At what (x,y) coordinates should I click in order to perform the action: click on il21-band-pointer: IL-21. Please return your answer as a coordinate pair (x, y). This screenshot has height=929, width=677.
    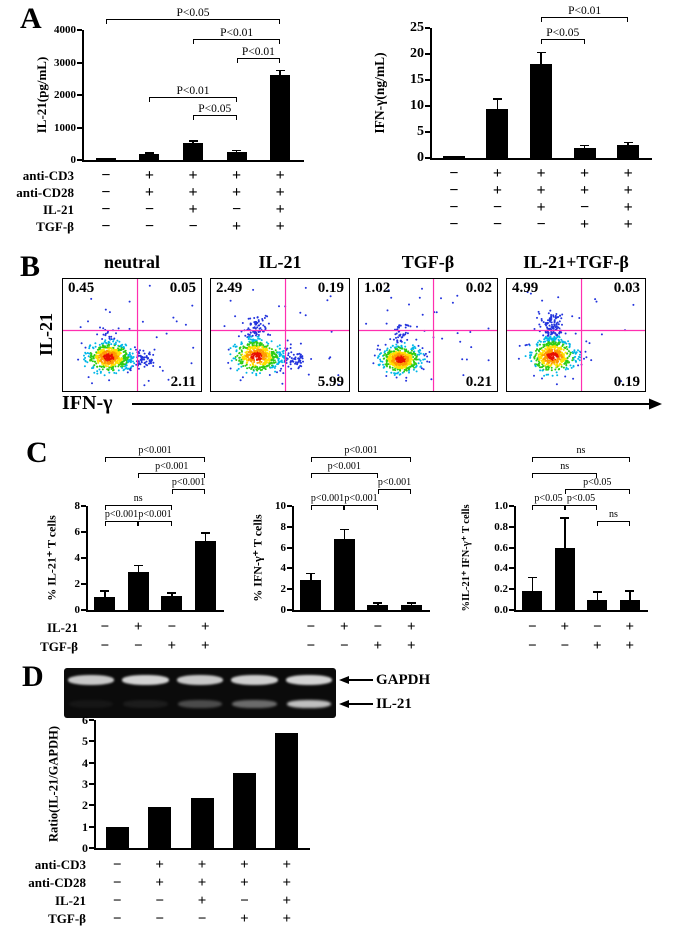
    Looking at the image, I should click on (375, 704).